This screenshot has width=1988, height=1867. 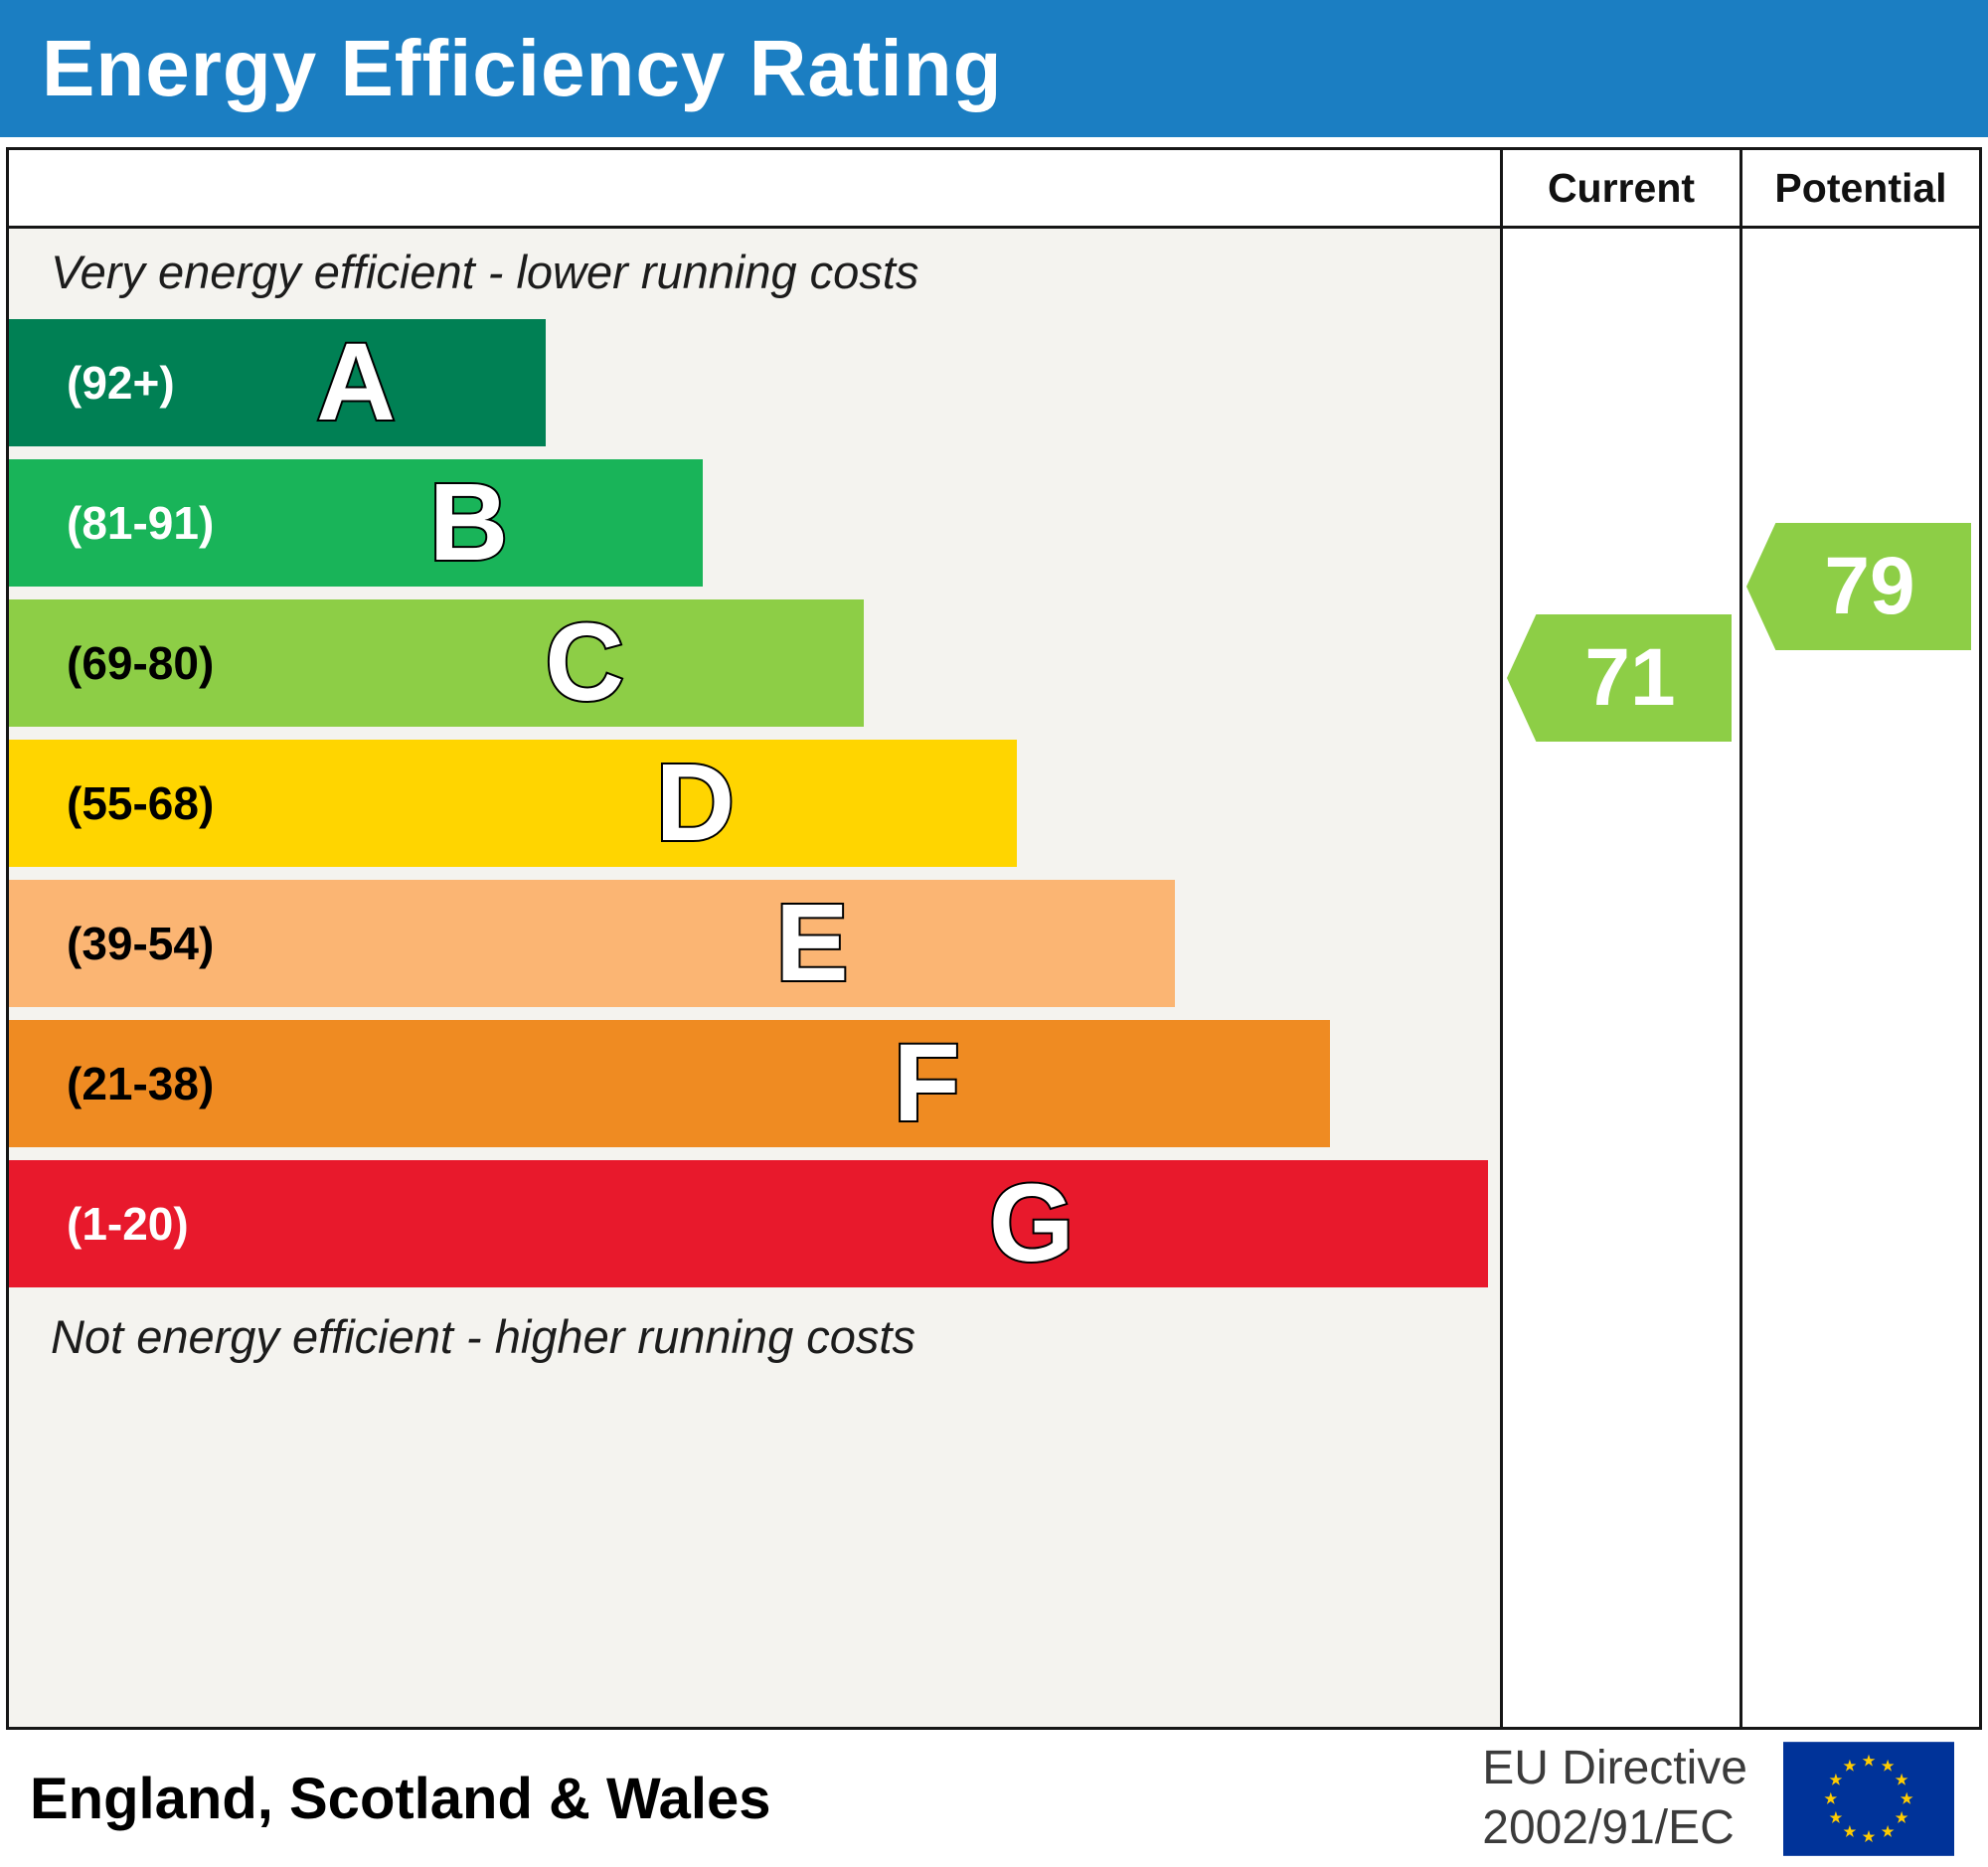 I want to click on band-range-label: (55-68), so click(x=141, y=803).